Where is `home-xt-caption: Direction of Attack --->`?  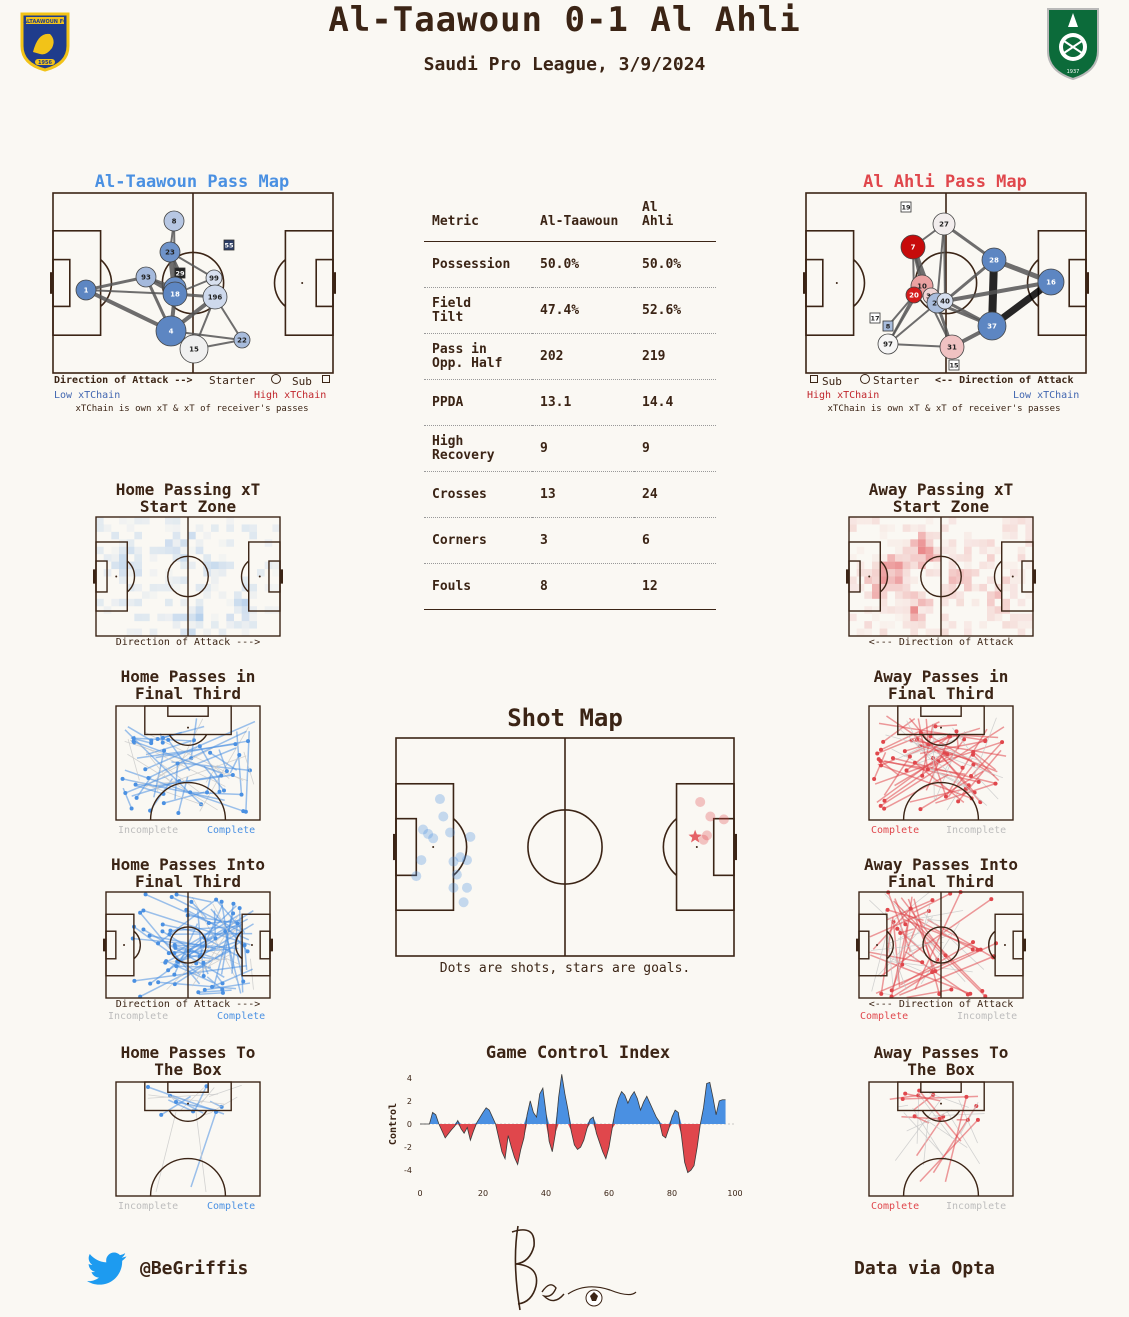
home-xt-caption: Direction of Attack ---> is located at coordinates (188, 642).